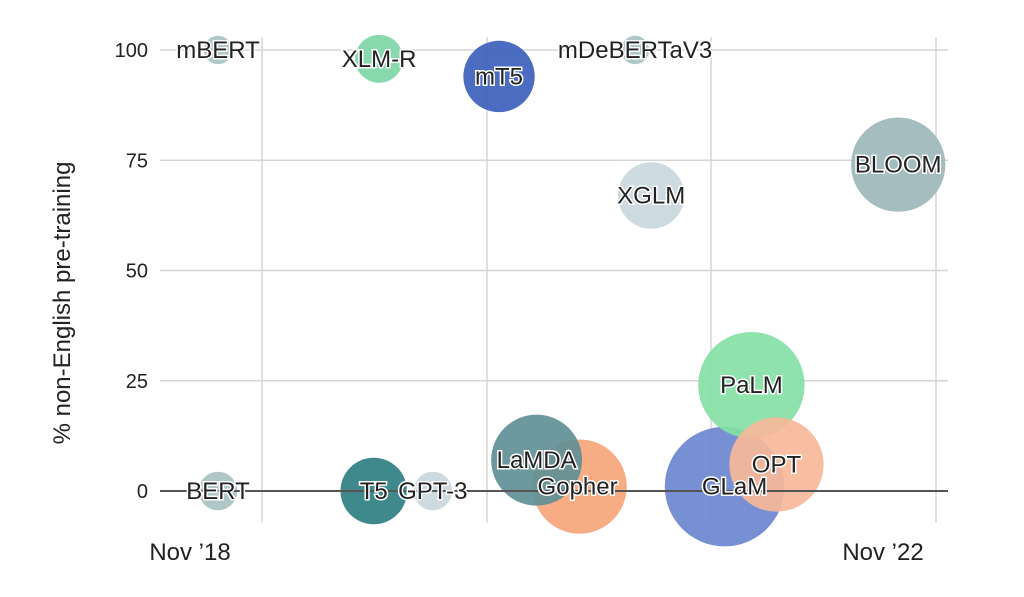 The image size is (1024, 597). I want to click on bubble-bloom, so click(898, 164).